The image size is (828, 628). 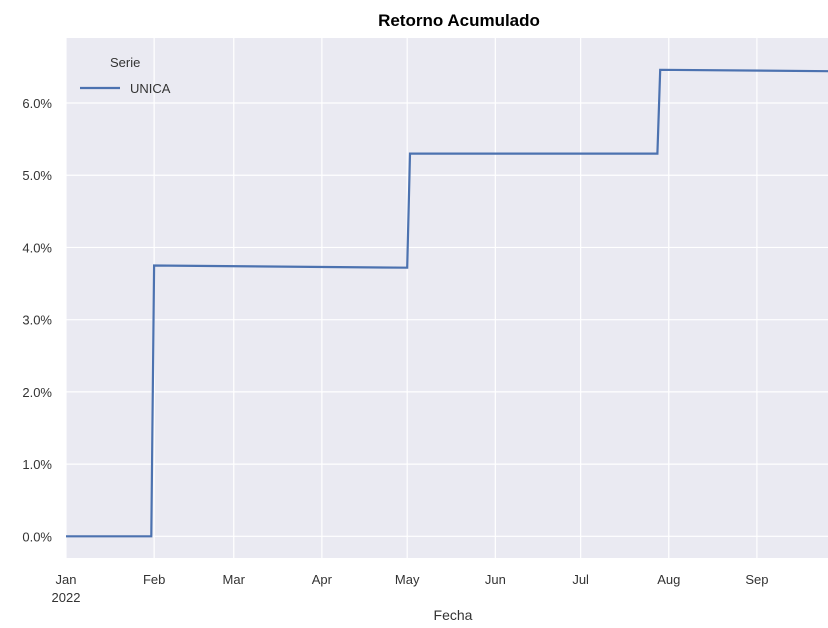 I want to click on chart-title: Retorno Acumulado, so click(x=459, y=20).